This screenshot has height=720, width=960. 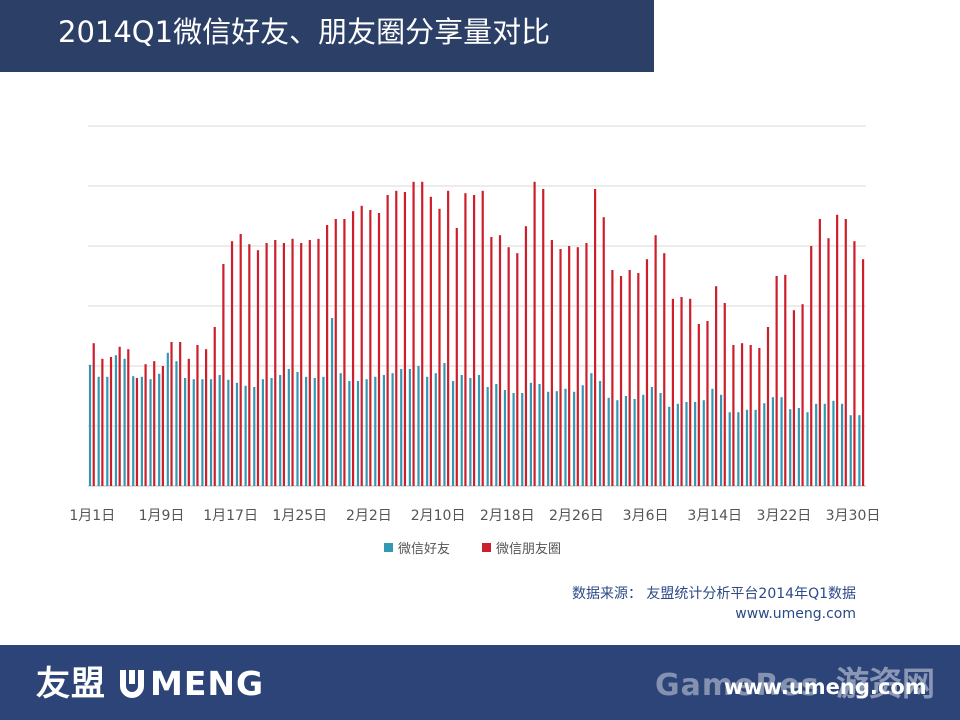 I want to click on watermark-gameres: GameRes, so click(x=737, y=685).